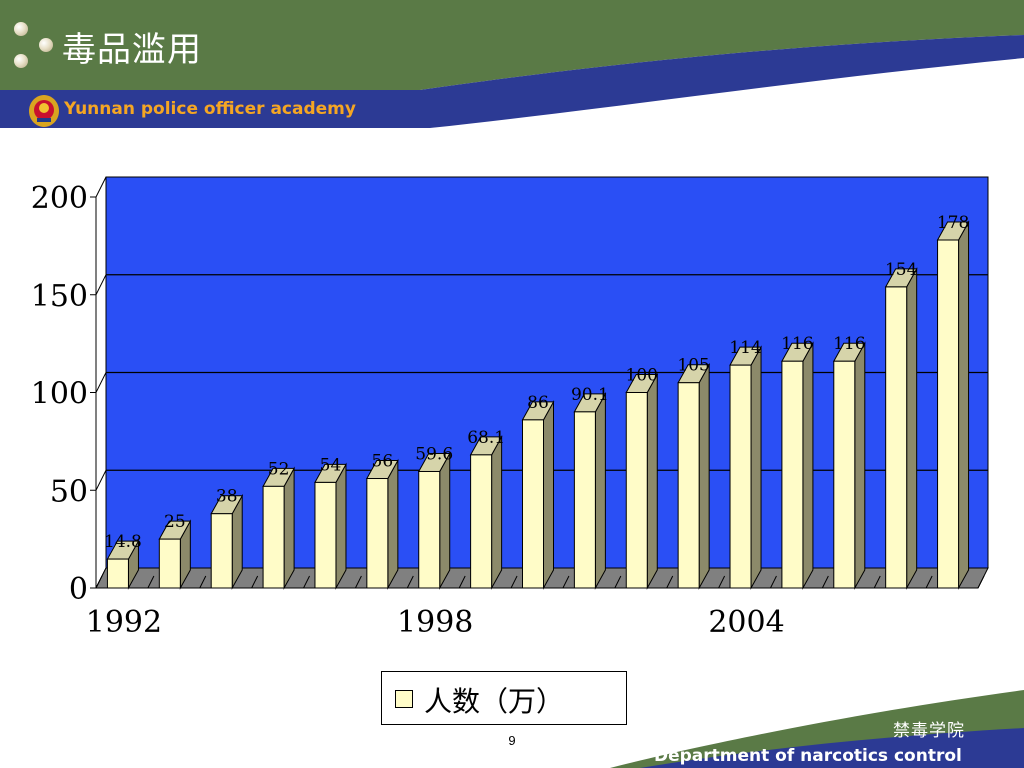  Describe the element at coordinates (78, 589) in the screenshot. I see `y-tick-label: 0` at that location.